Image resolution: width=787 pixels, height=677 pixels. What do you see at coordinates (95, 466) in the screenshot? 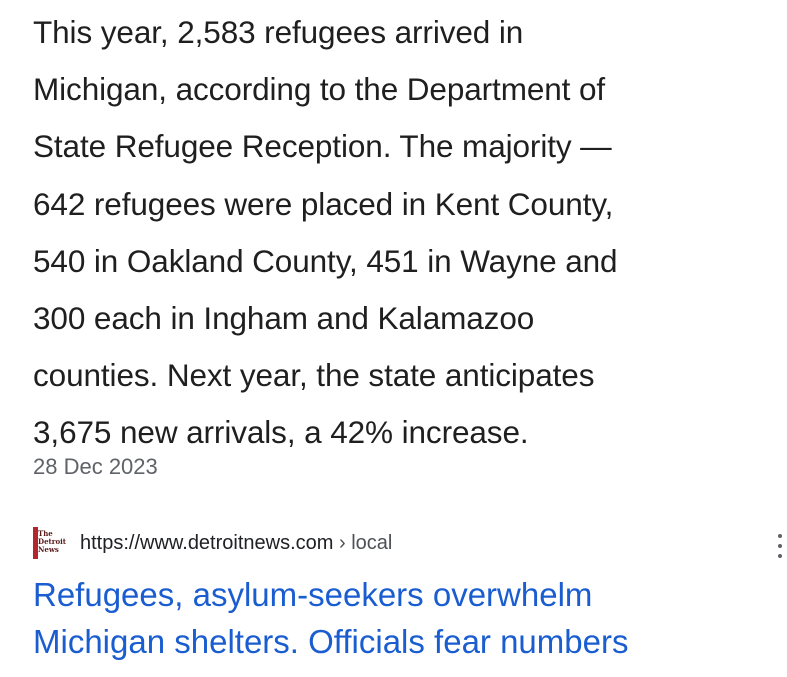
I see `snippet-date: 28 Dec 2023` at bounding box center [95, 466].